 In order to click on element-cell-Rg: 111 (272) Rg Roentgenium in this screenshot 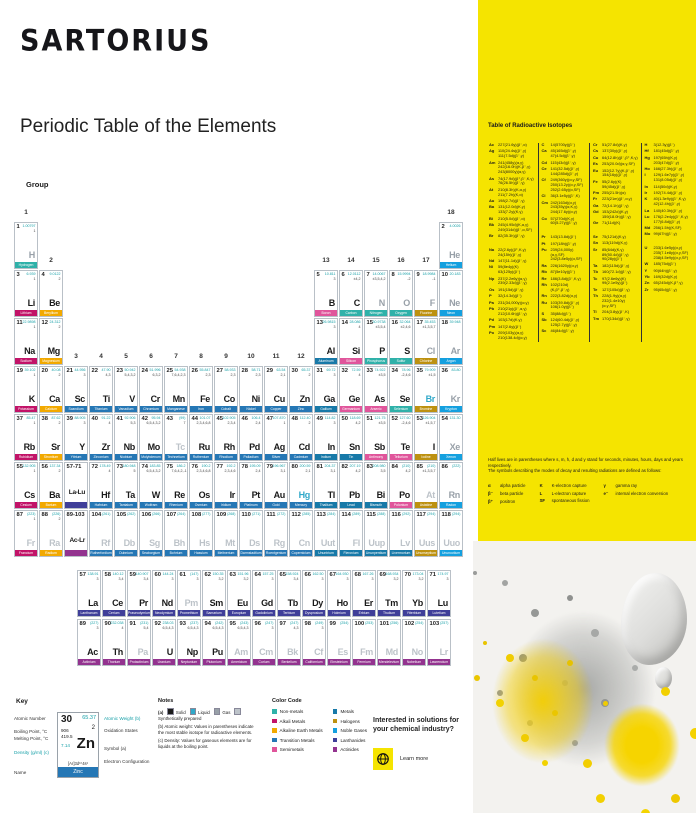, I will do `click(276, 533)`.